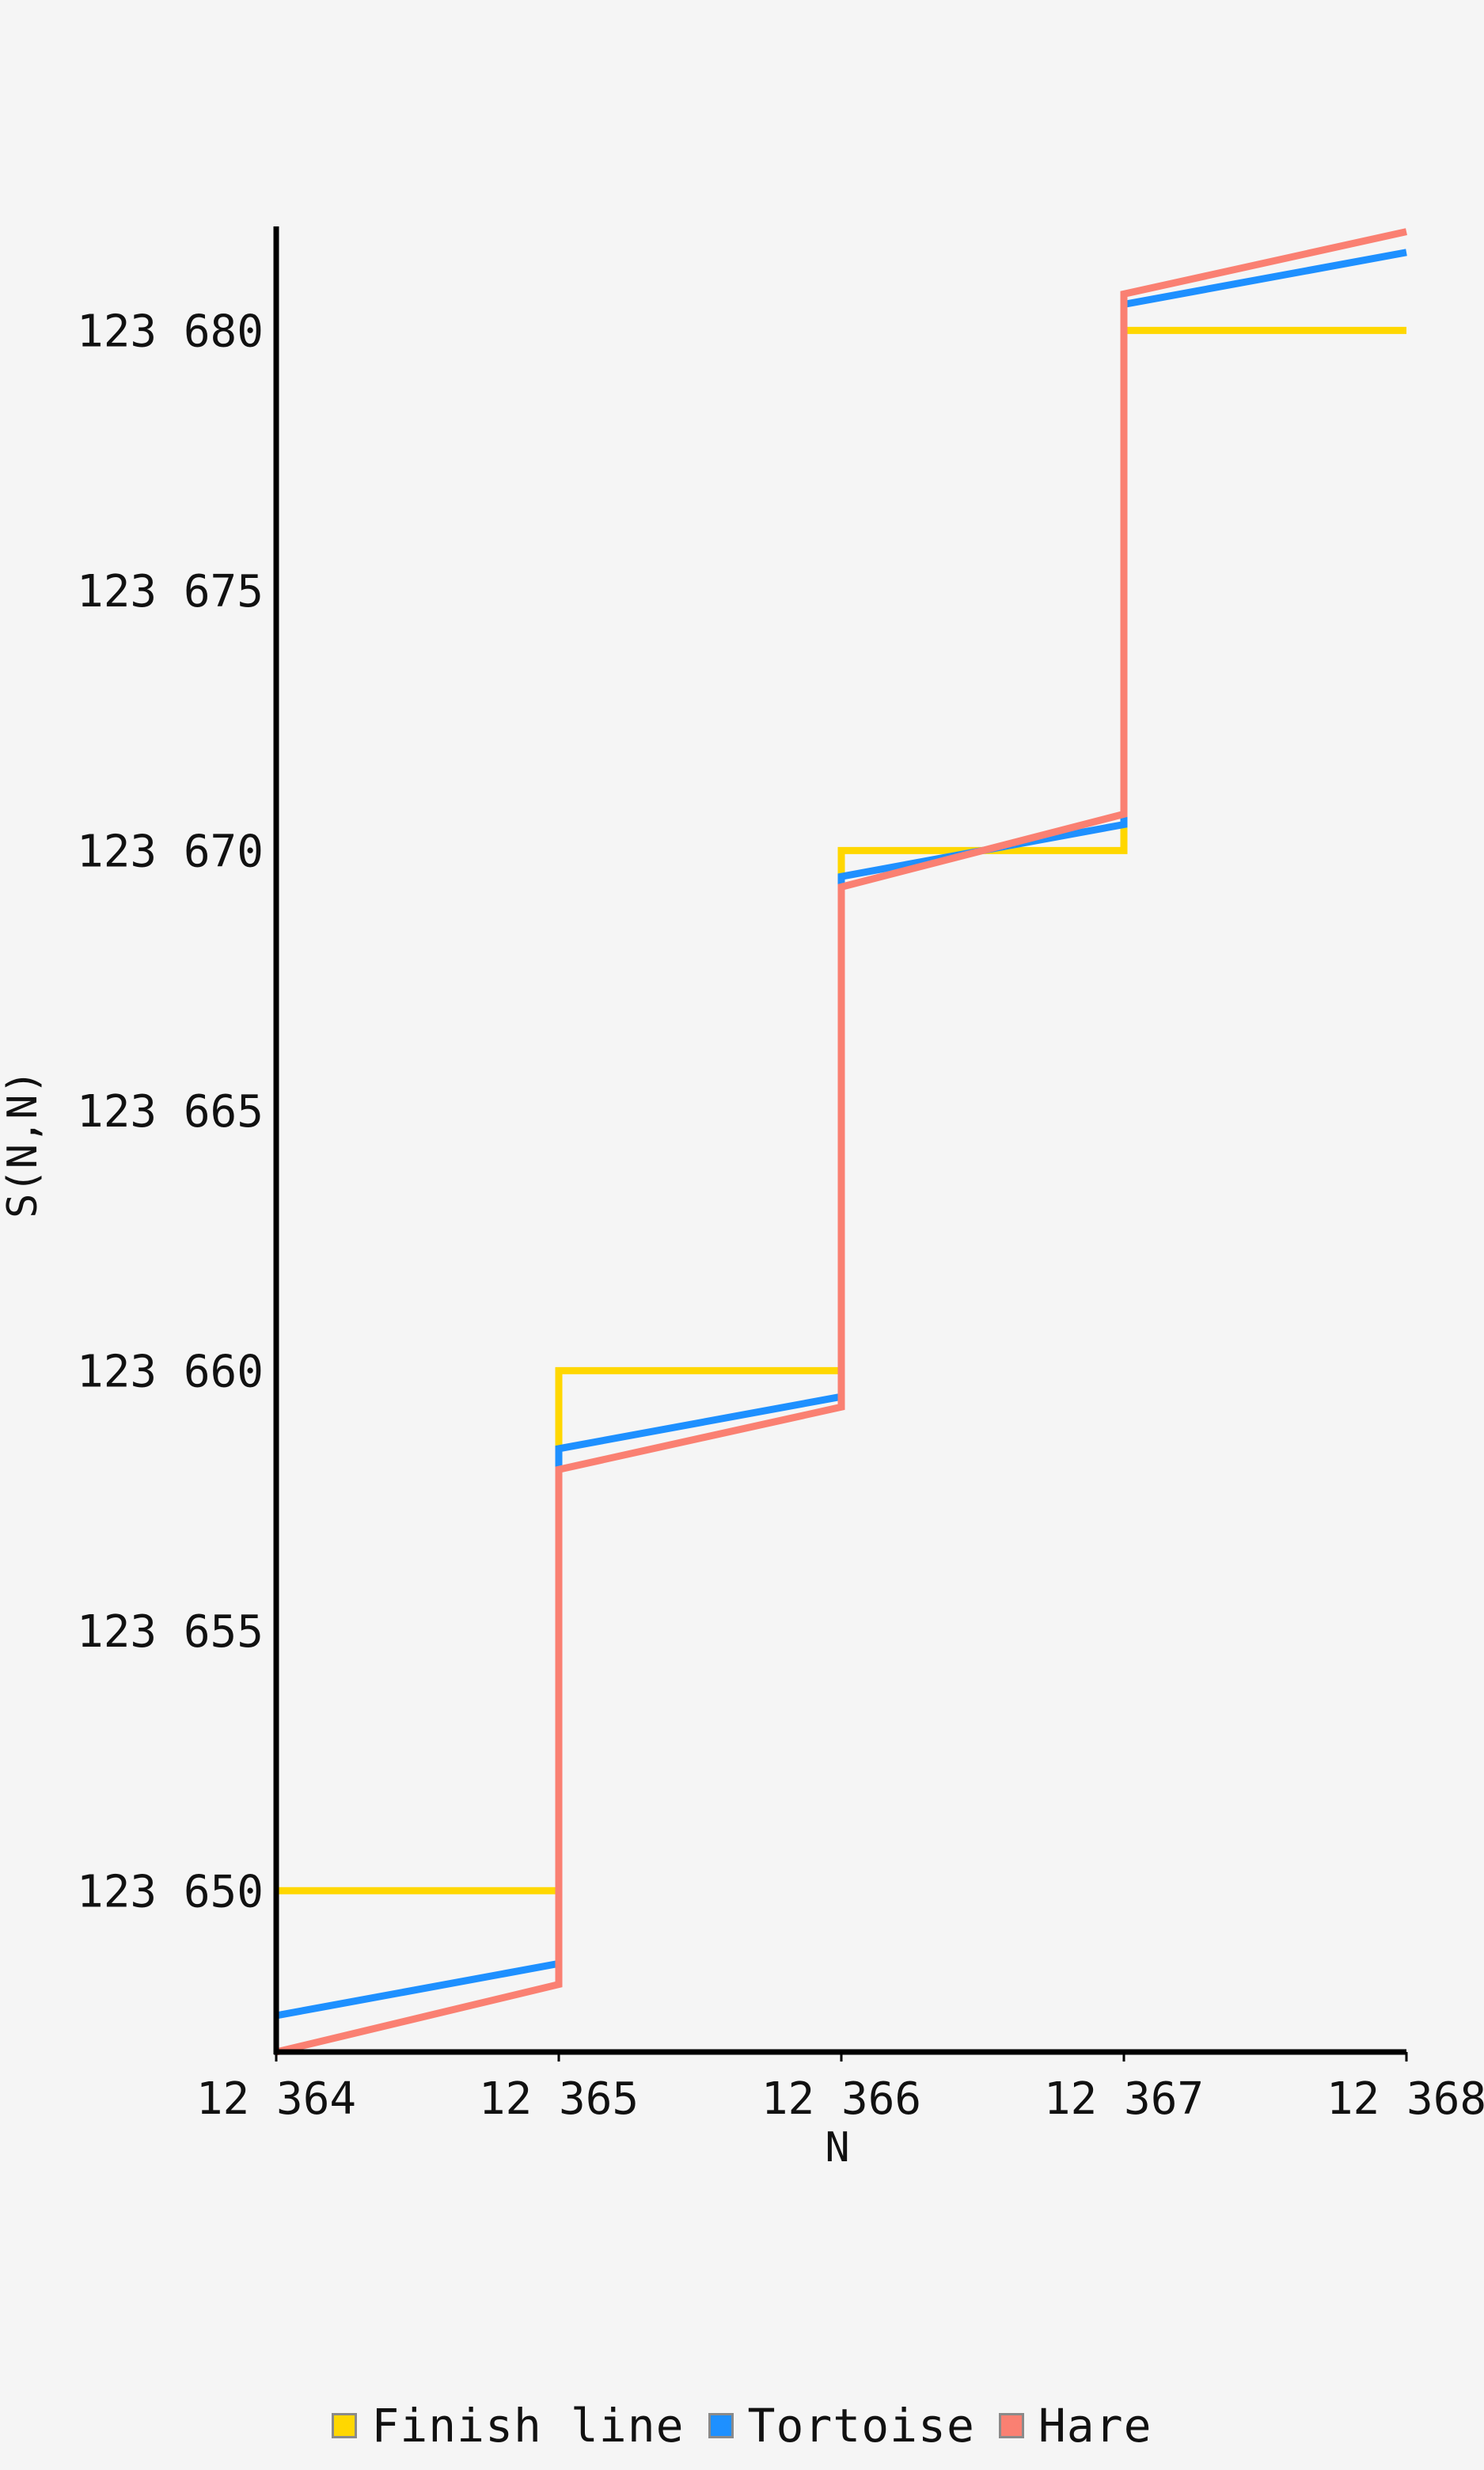  I want to click on y-tick-label: 123 665, so click(170, 1112).